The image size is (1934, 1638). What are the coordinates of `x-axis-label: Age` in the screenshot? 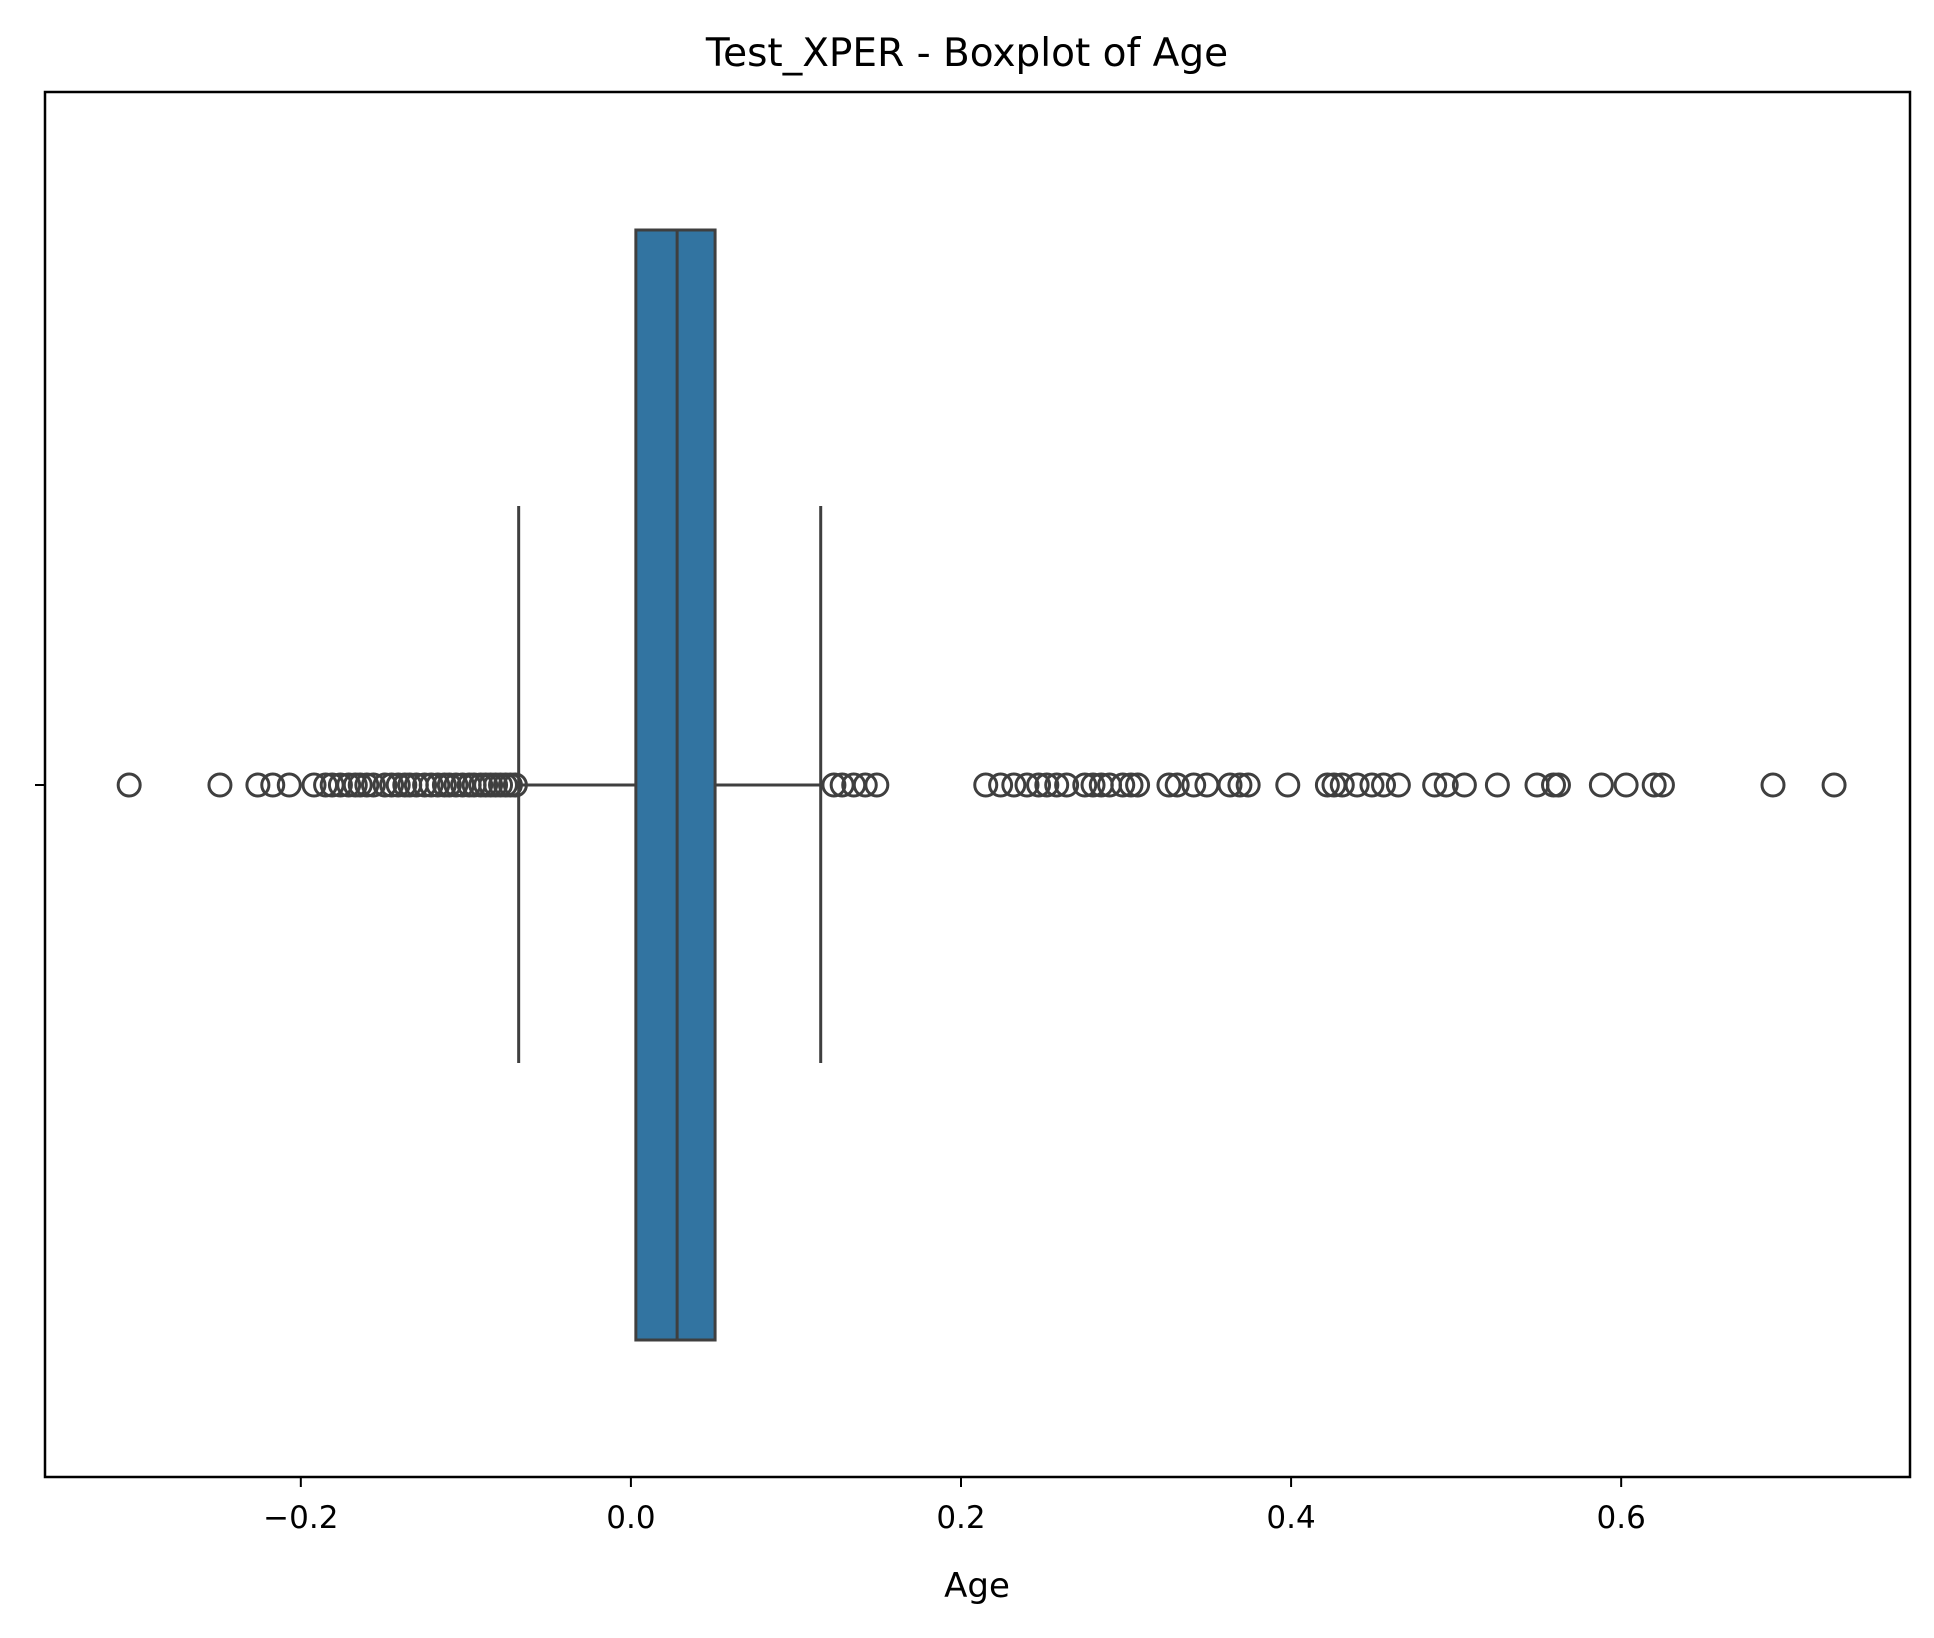 It's located at (977, 1586).